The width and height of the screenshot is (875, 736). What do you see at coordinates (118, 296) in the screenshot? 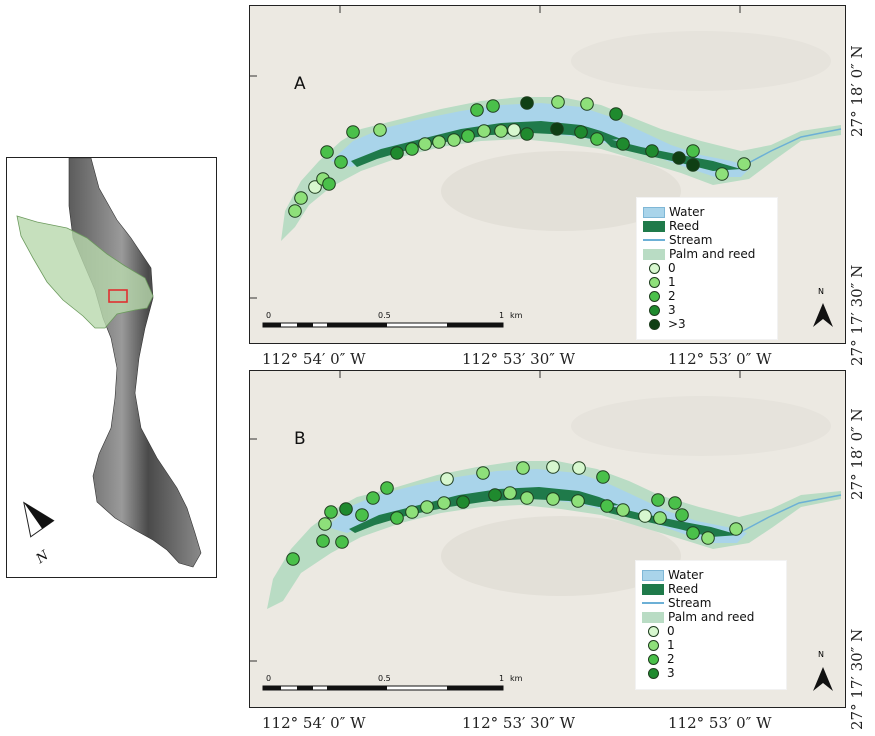
I see `study-area-box` at bounding box center [118, 296].